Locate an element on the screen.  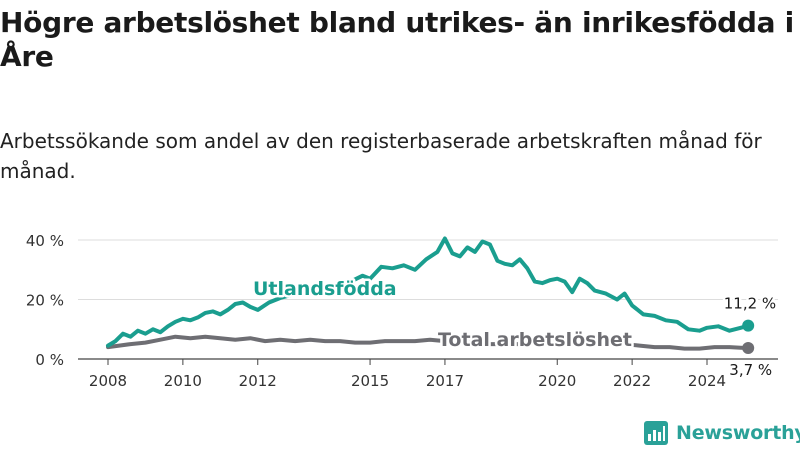
x-tick-label: 2020 is located at coordinates (557, 381).